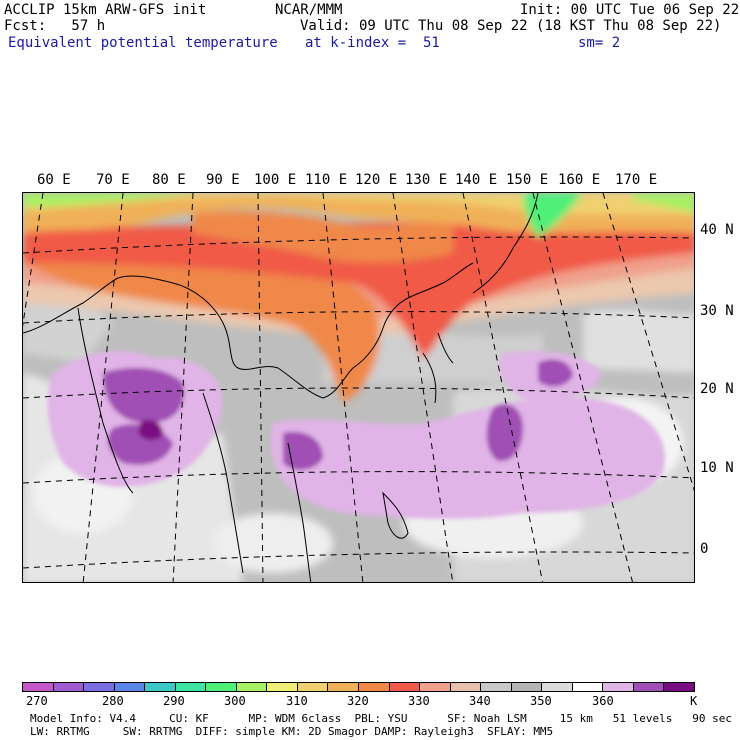  What do you see at coordinates (309, 10) in the screenshot?
I see `institution-label: NCAR/MMM` at bounding box center [309, 10].